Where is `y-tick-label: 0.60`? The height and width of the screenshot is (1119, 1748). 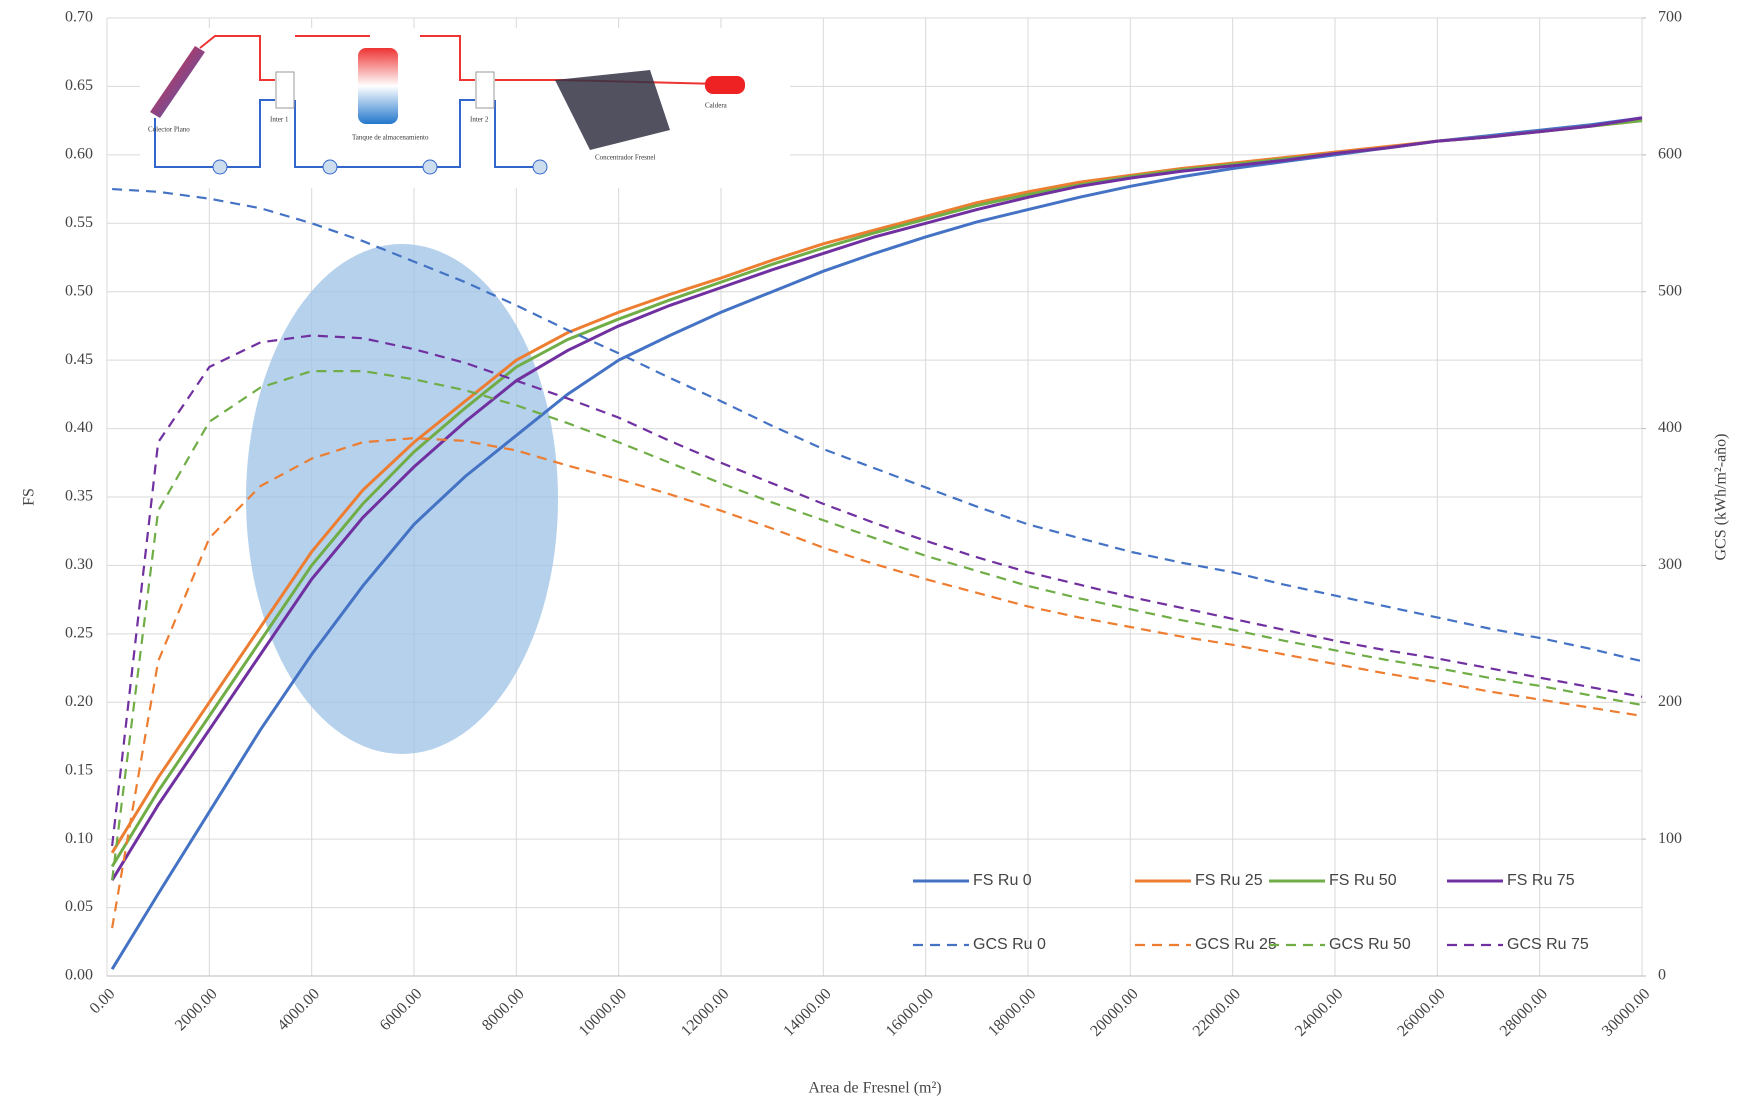
y-tick-label: 0.60 is located at coordinates (79, 154).